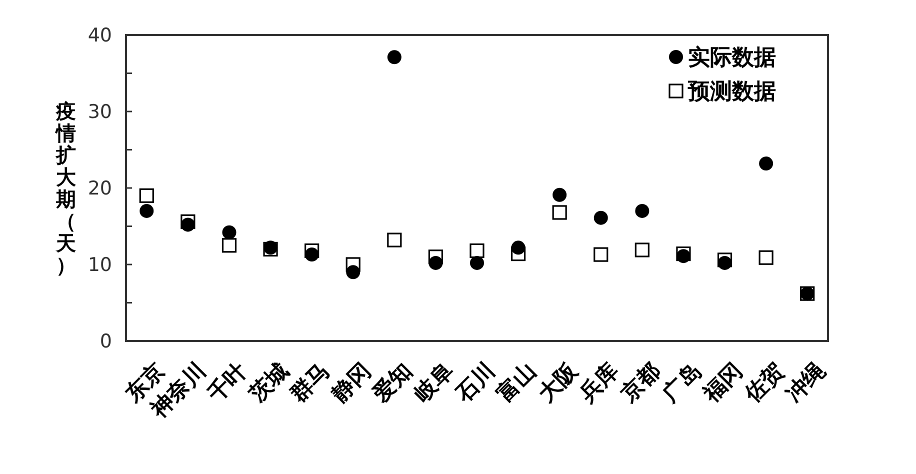 The height and width of the screenshot is (474, 916). I want to click on y-axis-title: 疫情扩大期（天）, so click(65, 188).